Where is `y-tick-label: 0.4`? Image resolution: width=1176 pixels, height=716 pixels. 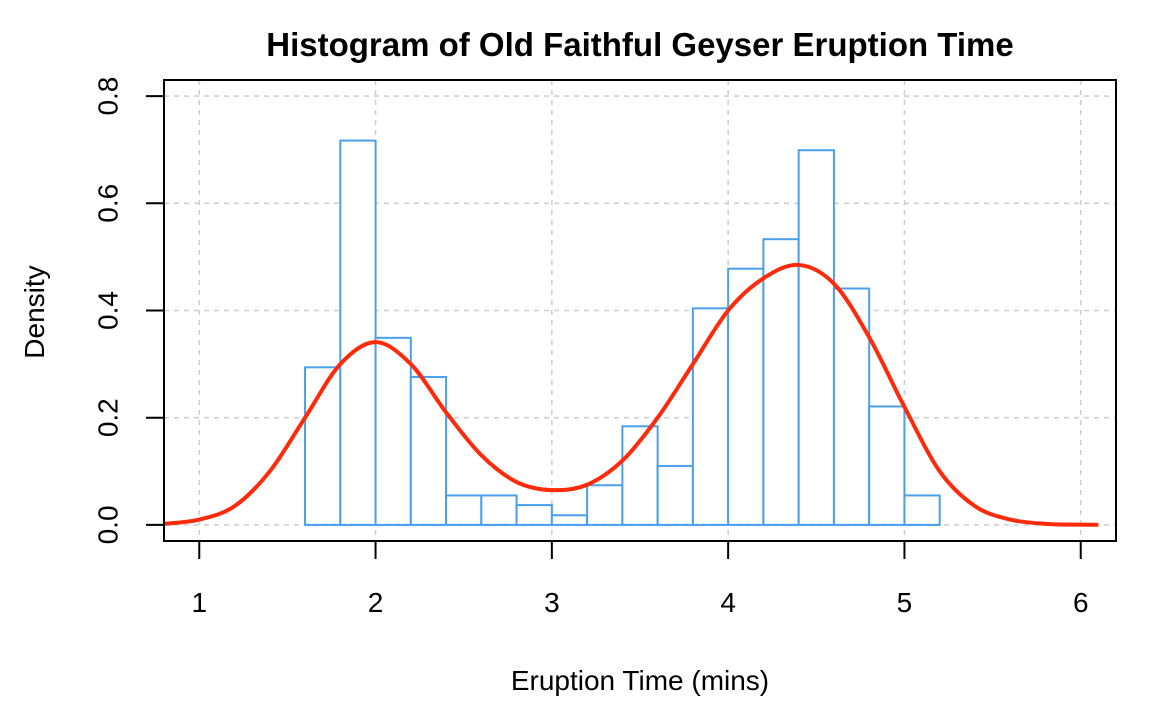 y-tick-label: 0.4 is located at coordinates (107, 310).